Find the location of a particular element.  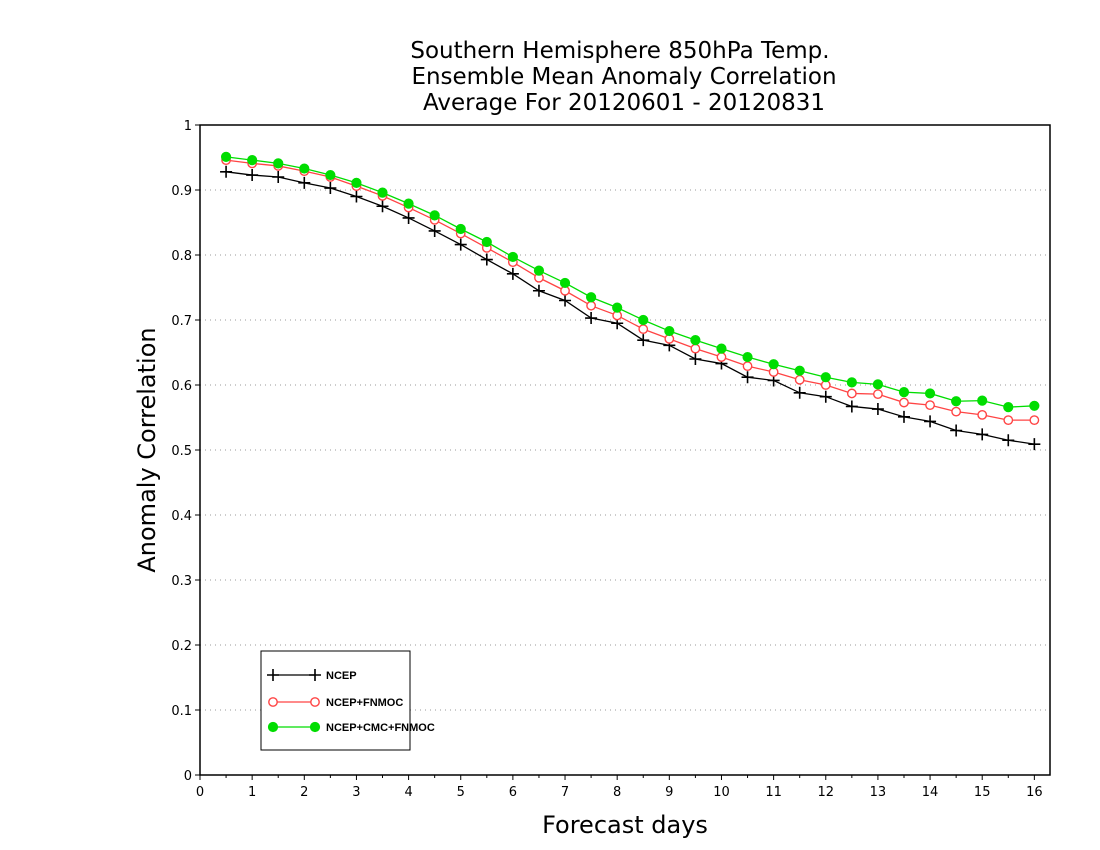

y-tick-label: 0.4 is located at coordinates (181, 516).